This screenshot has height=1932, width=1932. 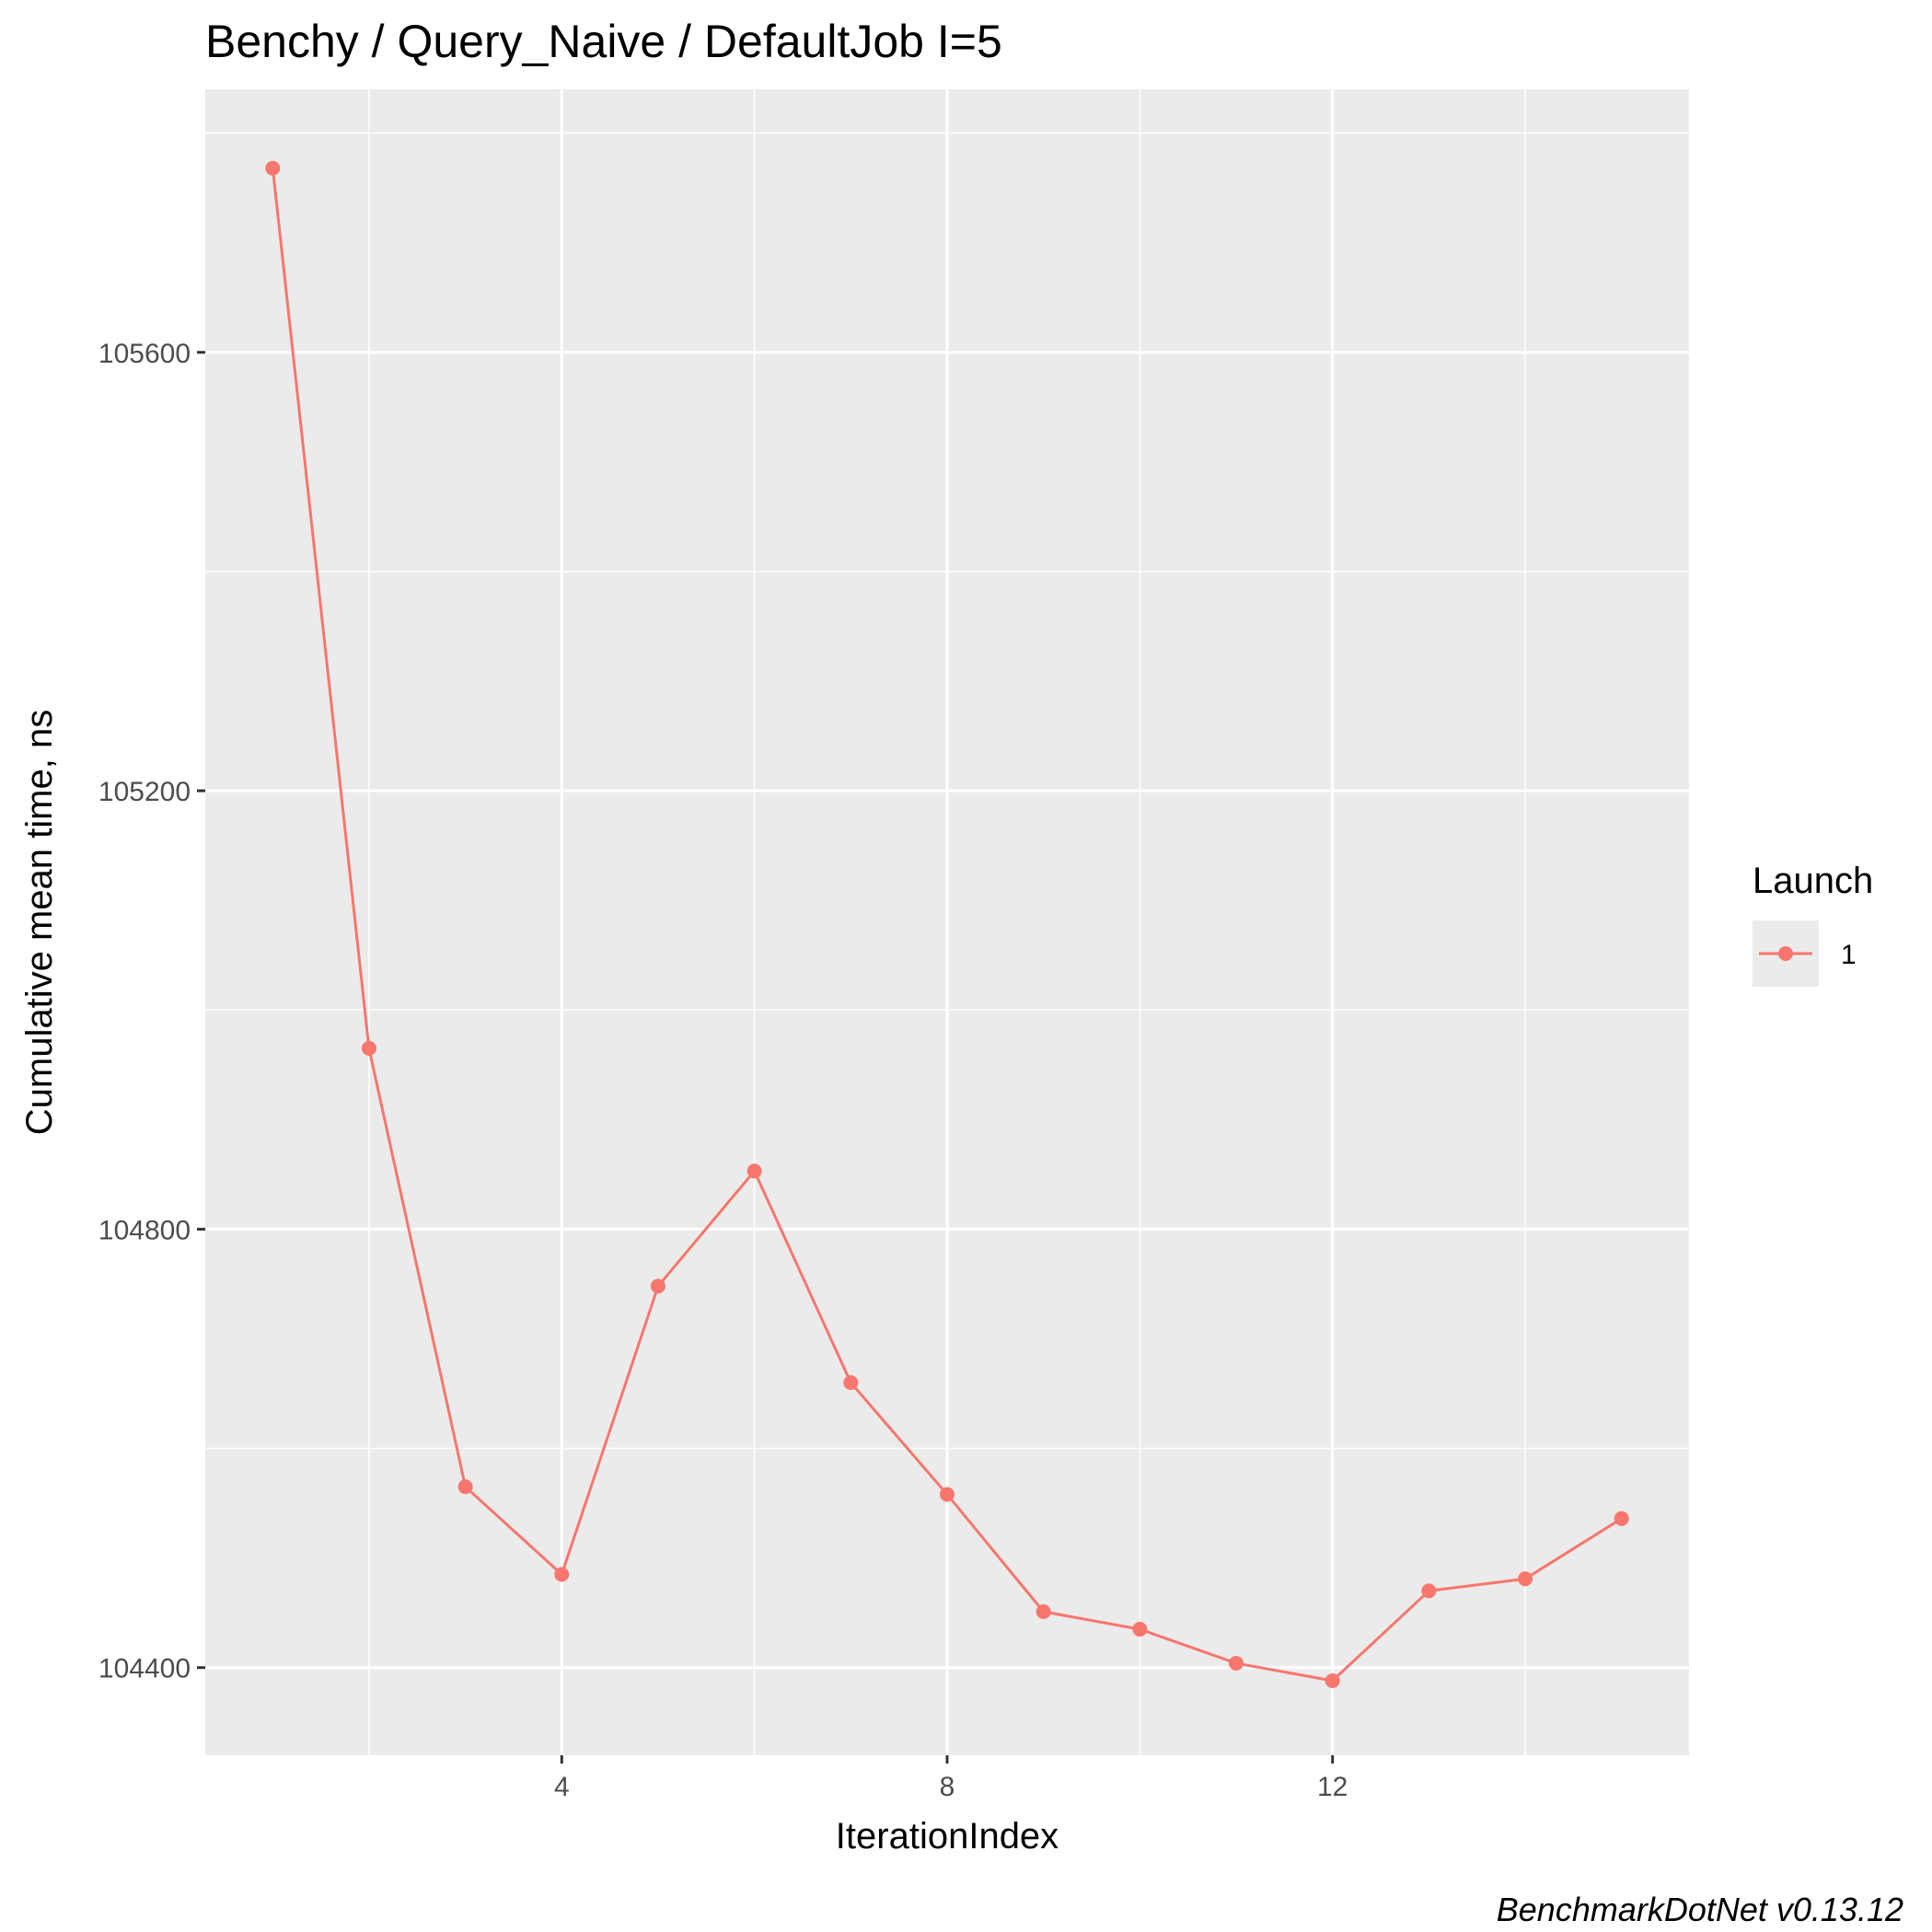 I want to click on x-axis: 4 8 12, so click(x=951, y=1779).